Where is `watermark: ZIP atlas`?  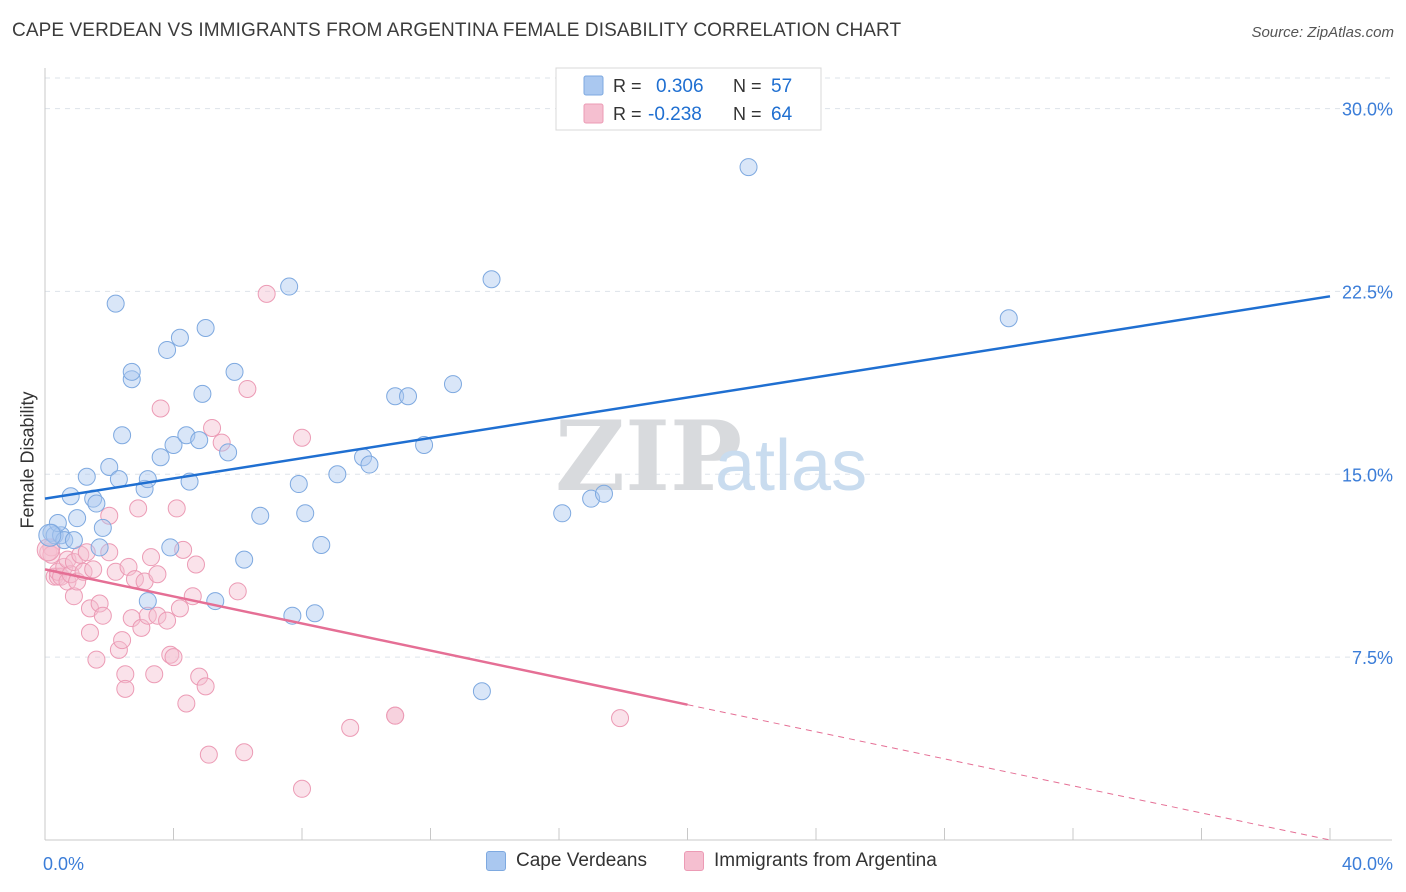
watermark: ZIP atlas is located at coordinates (711, 456).